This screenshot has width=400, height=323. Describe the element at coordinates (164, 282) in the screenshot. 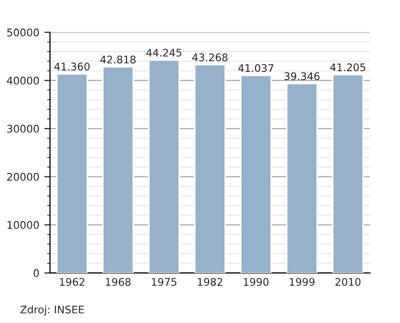

I see `x-tick-label: 1975` at that location.